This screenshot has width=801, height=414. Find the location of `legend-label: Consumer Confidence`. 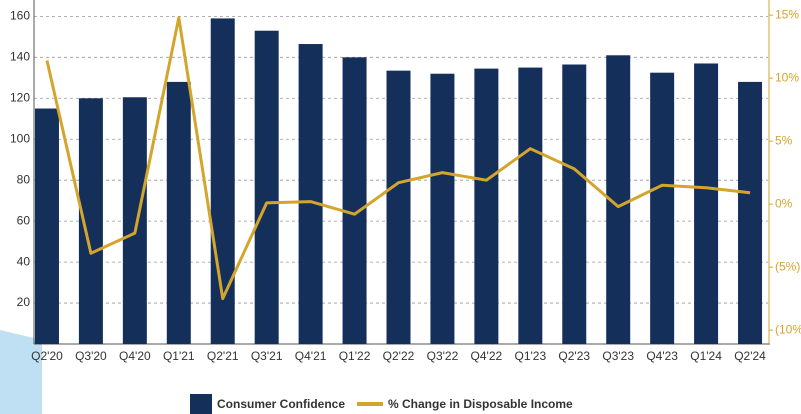

legend-label: Consumer Confidence is located at coordinates (281, 404).